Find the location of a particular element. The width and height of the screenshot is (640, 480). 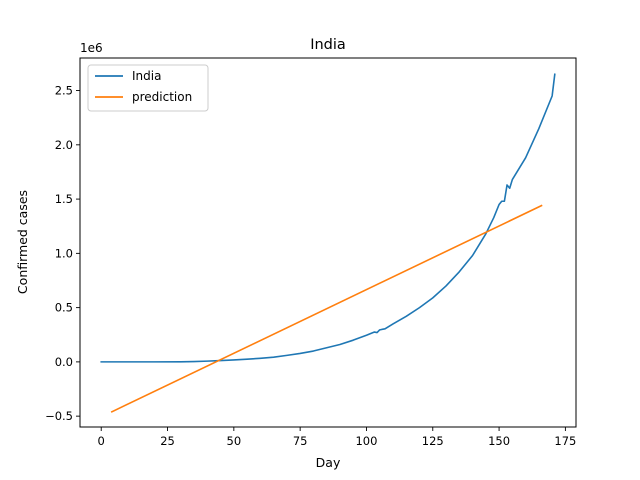

x-tick-label: 0 is located at coordinates (101, 441).